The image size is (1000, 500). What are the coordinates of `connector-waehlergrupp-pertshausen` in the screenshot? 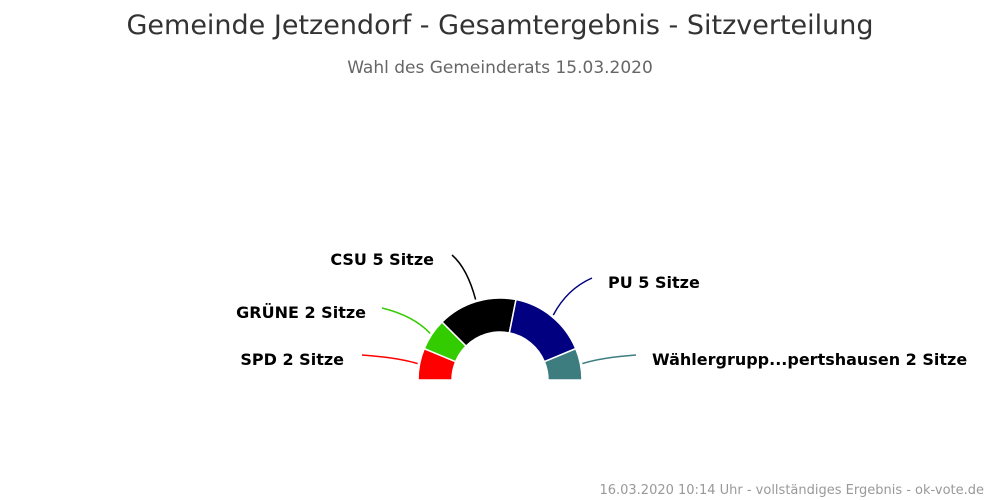 It's located at (609, 359).